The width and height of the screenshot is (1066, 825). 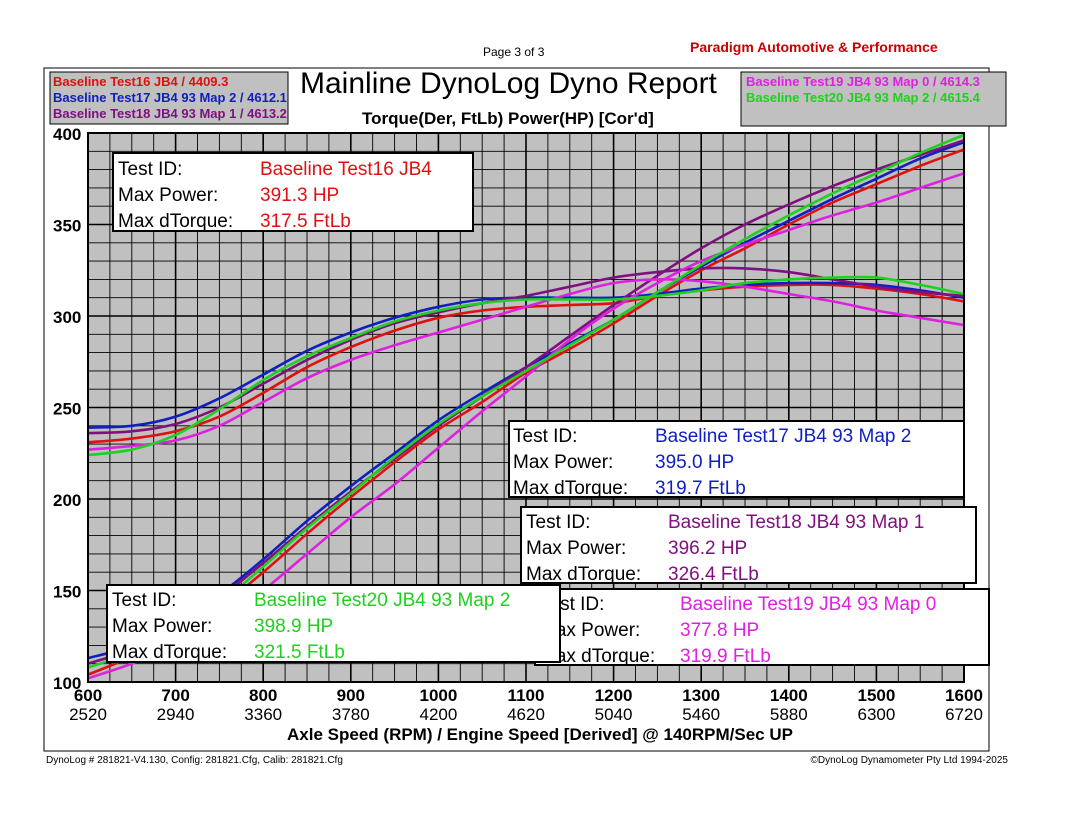 I want to click on page-label: Page 3 of 3, so click(x=514, y=52).